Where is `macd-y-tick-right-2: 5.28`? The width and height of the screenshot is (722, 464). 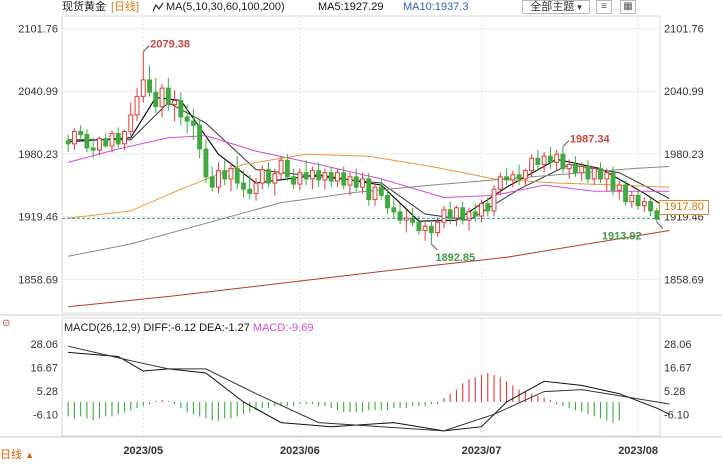
macd-y-tick-right-2: 5.28 is located at coordinates (674, 392).